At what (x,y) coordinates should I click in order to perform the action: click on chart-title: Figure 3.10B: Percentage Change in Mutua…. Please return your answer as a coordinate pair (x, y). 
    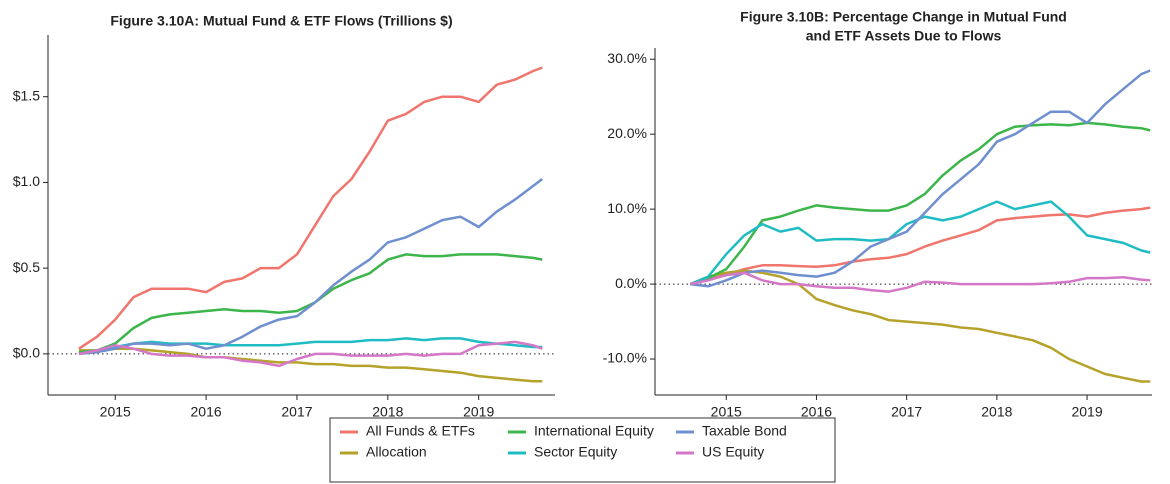
    Looking at the image, I should click on (903, 17).